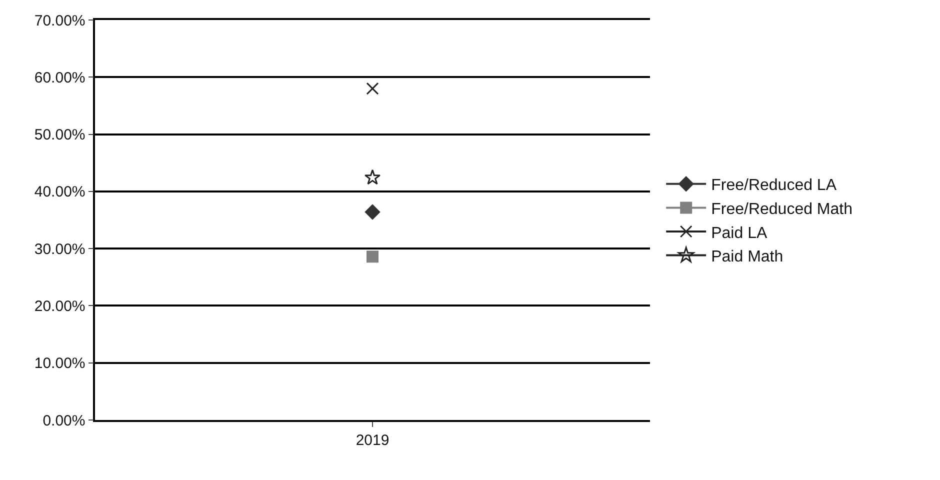 Image resolution: width=940 pixels, height=480 pixels. I want to click on y-tick-label: 70.00%, so click(60, 21).